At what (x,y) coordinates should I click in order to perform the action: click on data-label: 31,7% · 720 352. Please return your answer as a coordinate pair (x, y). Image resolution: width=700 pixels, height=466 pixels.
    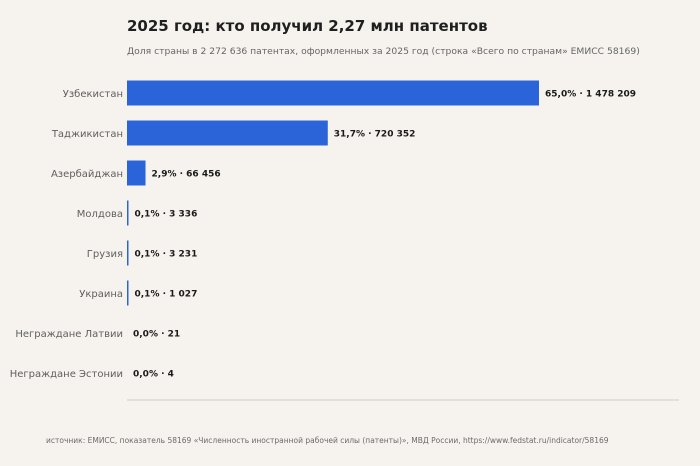
    Looking at the image, I should click on (375, 135).